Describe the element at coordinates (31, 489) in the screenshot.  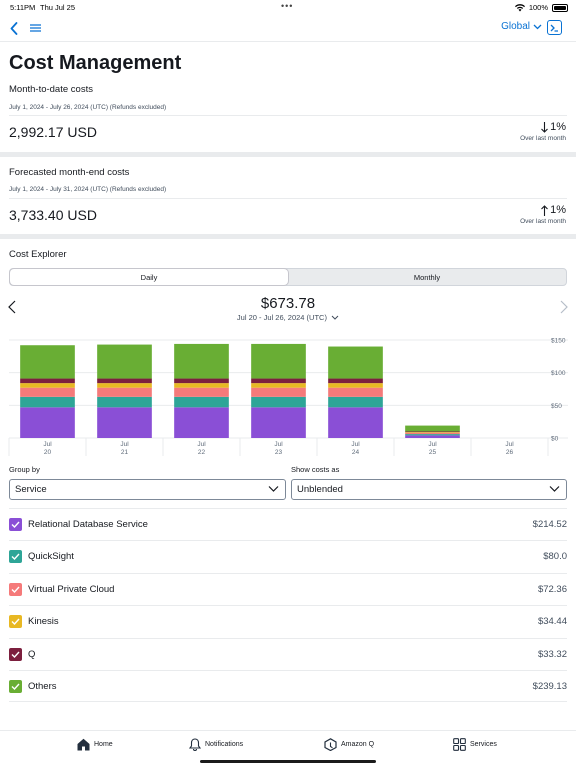
I see `group-by-value: Service` at that location.